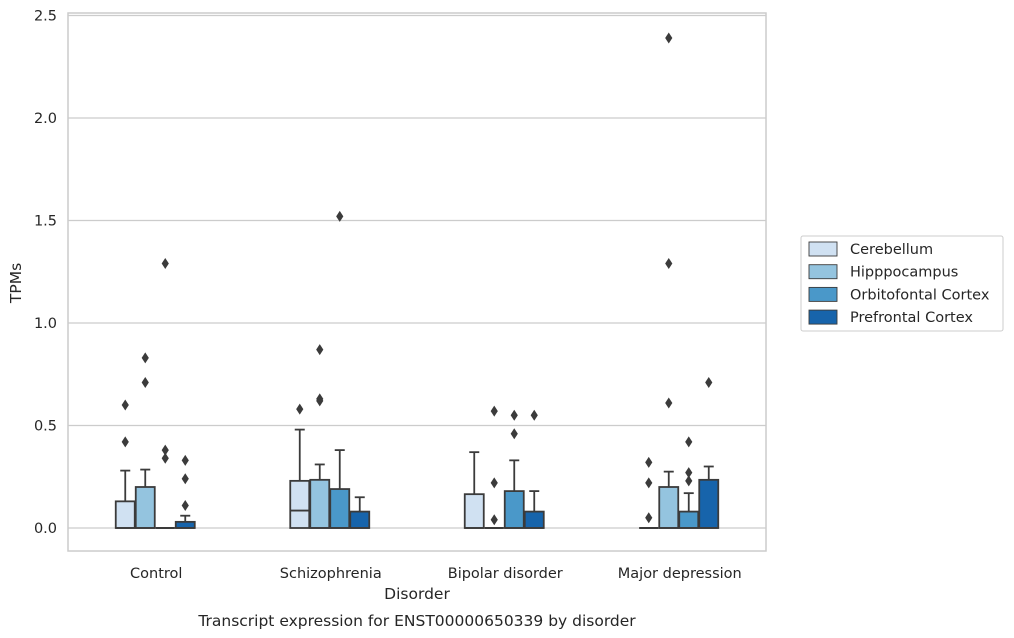 Image resolution: width=1014 pixels, height=638 pixels. What do you see at coordinates (920, 295) in the screenshot?
I see `legend-label: Orbitofontal Cortex` at bounding box center [920, 295].